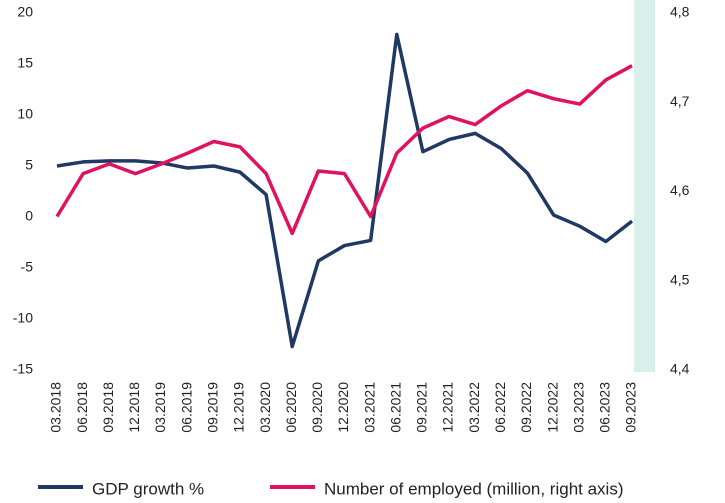  What do you see at coordinates (23, 318) in the screenshot?
I see `y-tick-label: -10` at bounding box center [23, 318].